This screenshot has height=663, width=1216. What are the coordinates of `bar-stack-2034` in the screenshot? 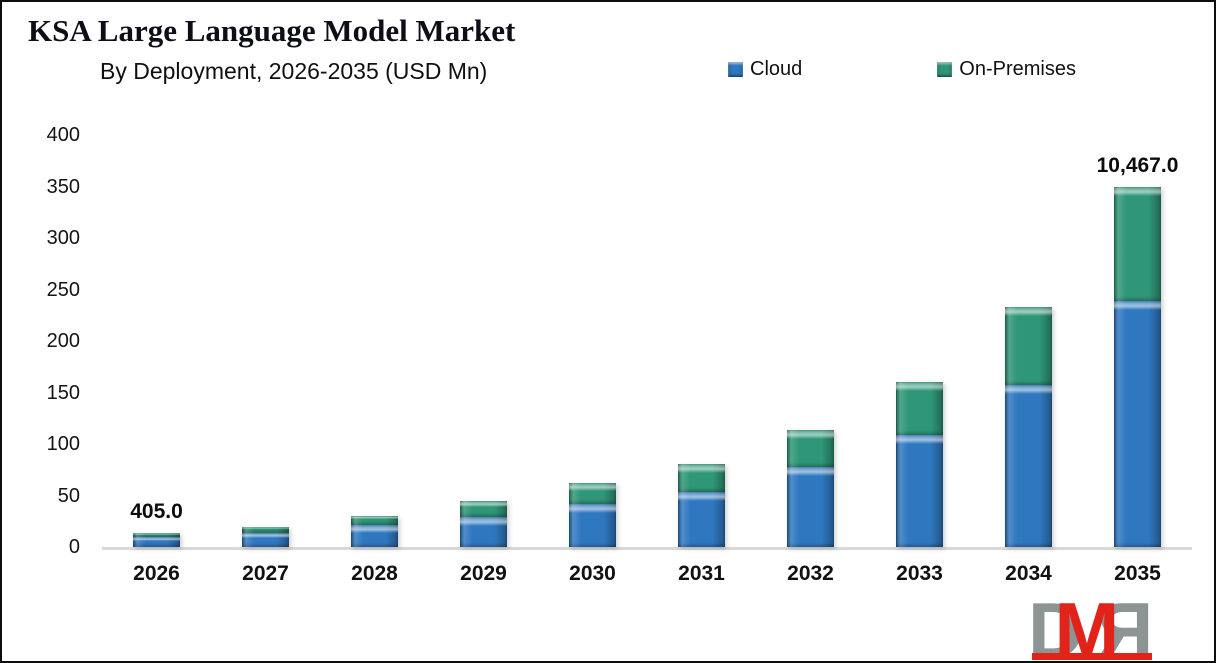 It's located at (1028, 427).